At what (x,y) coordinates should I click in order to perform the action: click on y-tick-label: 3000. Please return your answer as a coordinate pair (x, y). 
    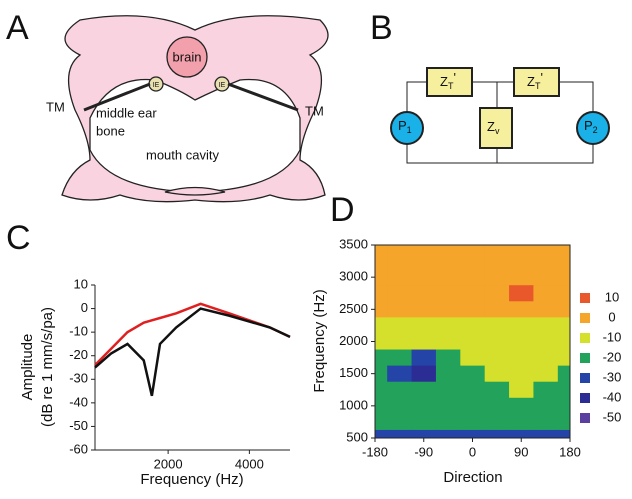
    Looking at the image, I should click on (353, 276).